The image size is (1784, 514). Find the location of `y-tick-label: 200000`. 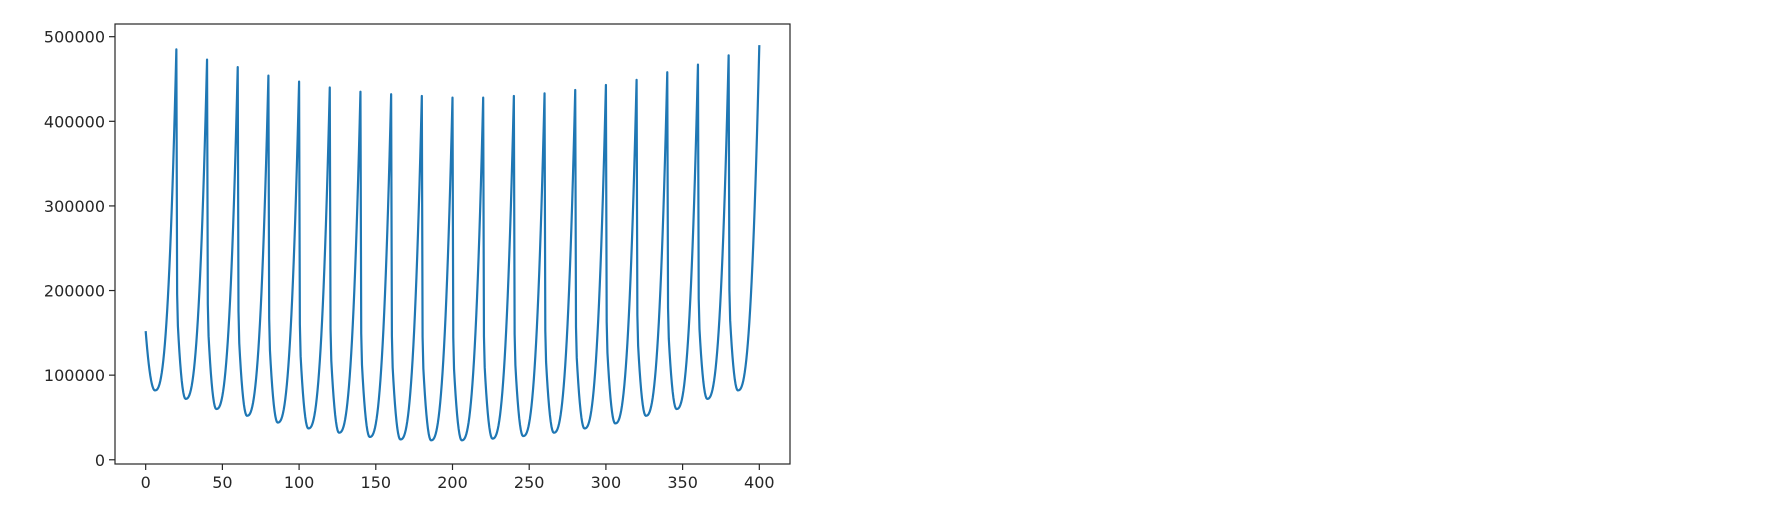

y-tick-label: 200000 is located at coordinates (74, 291).